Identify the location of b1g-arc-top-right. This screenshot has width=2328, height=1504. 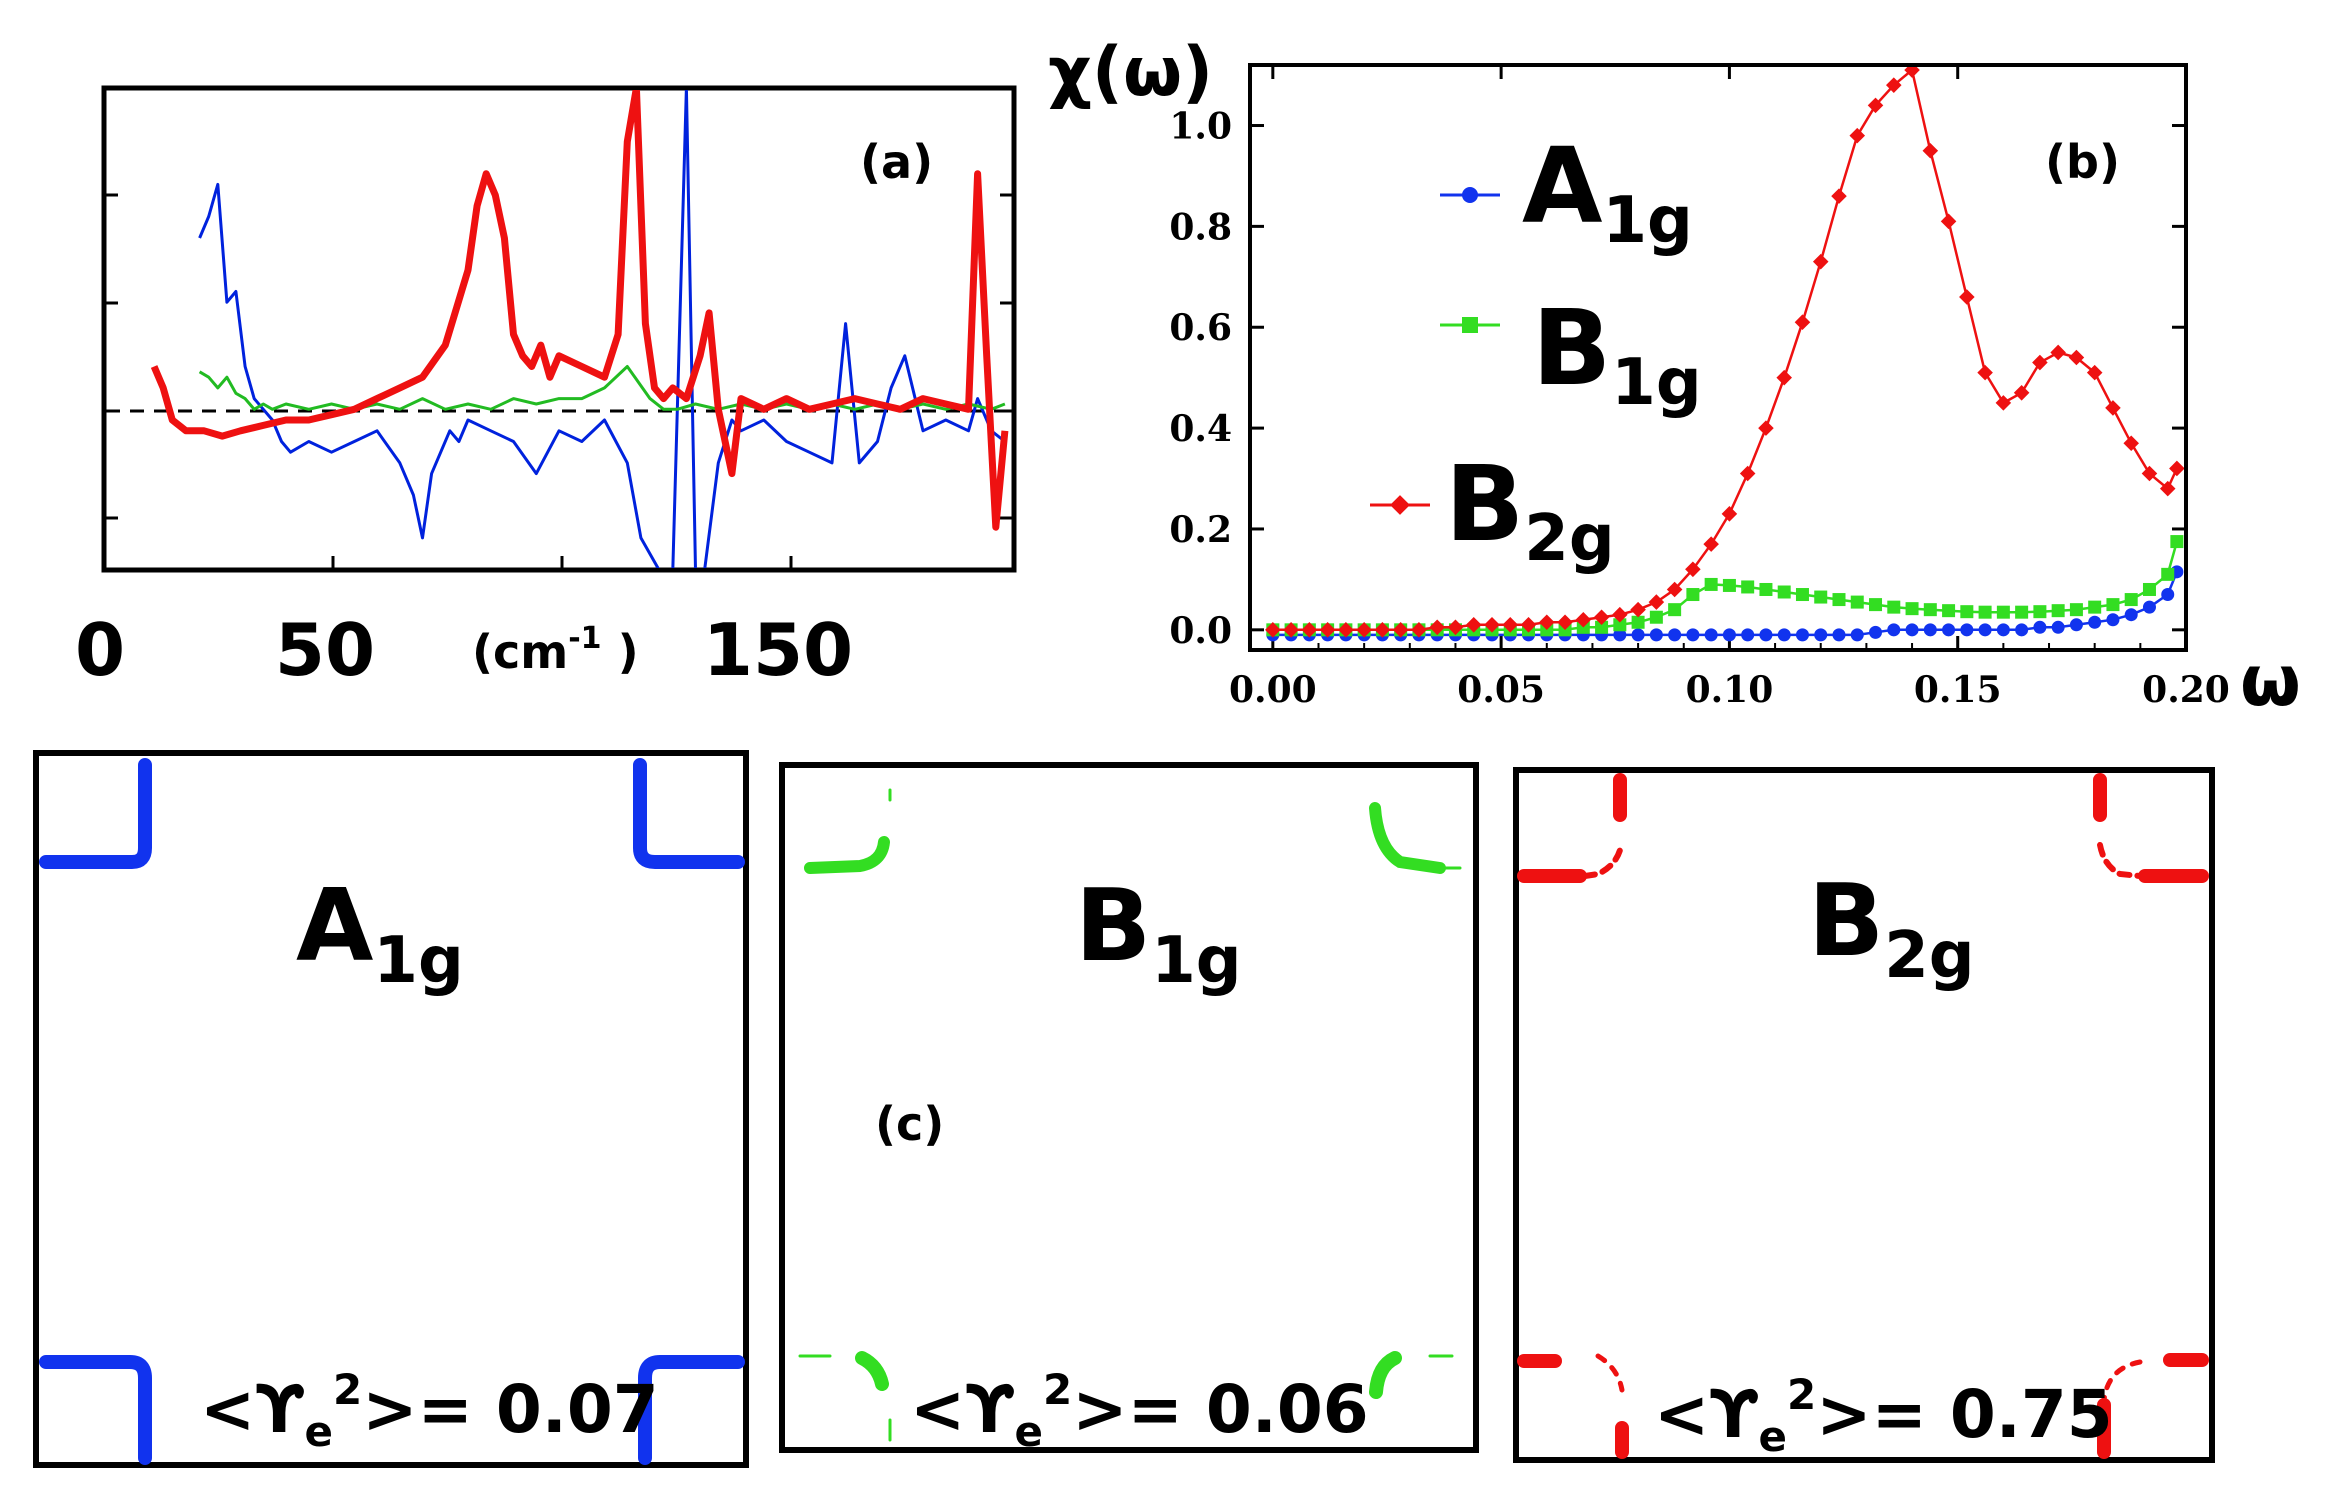
(1407, 838).